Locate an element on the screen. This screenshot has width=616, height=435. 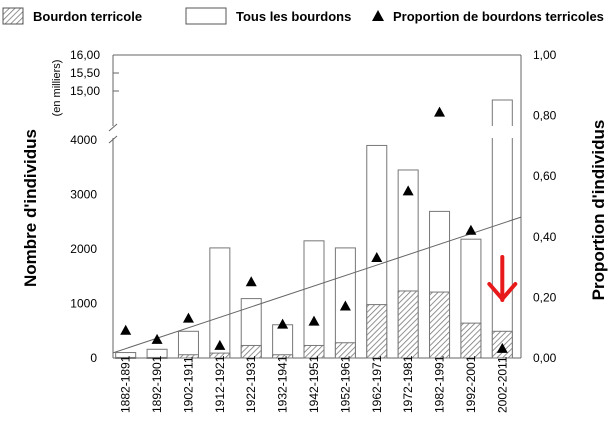
bar-break-gap is located at coordinates (502, 132).